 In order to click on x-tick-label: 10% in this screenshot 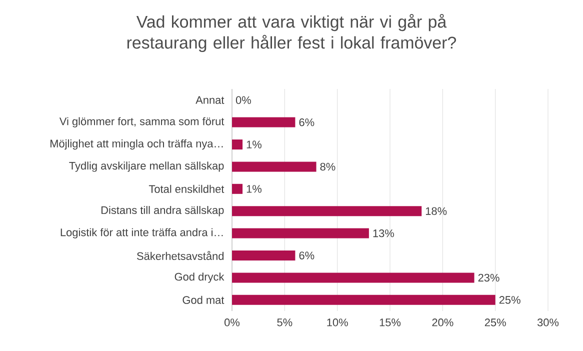, I will do `click(337, 322)`.